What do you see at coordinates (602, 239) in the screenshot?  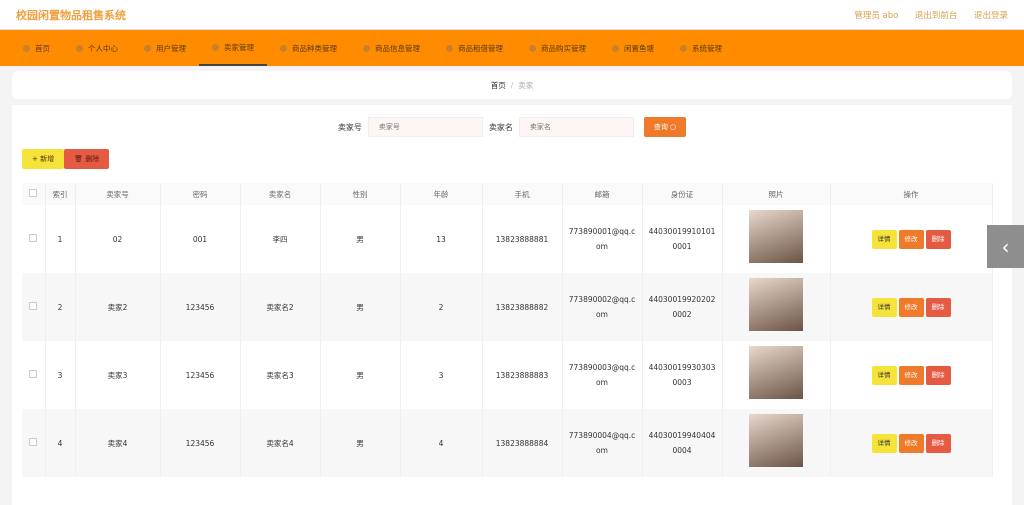 I see `cell-email: 773890001@qq.com` at bounding box center [602, 239].